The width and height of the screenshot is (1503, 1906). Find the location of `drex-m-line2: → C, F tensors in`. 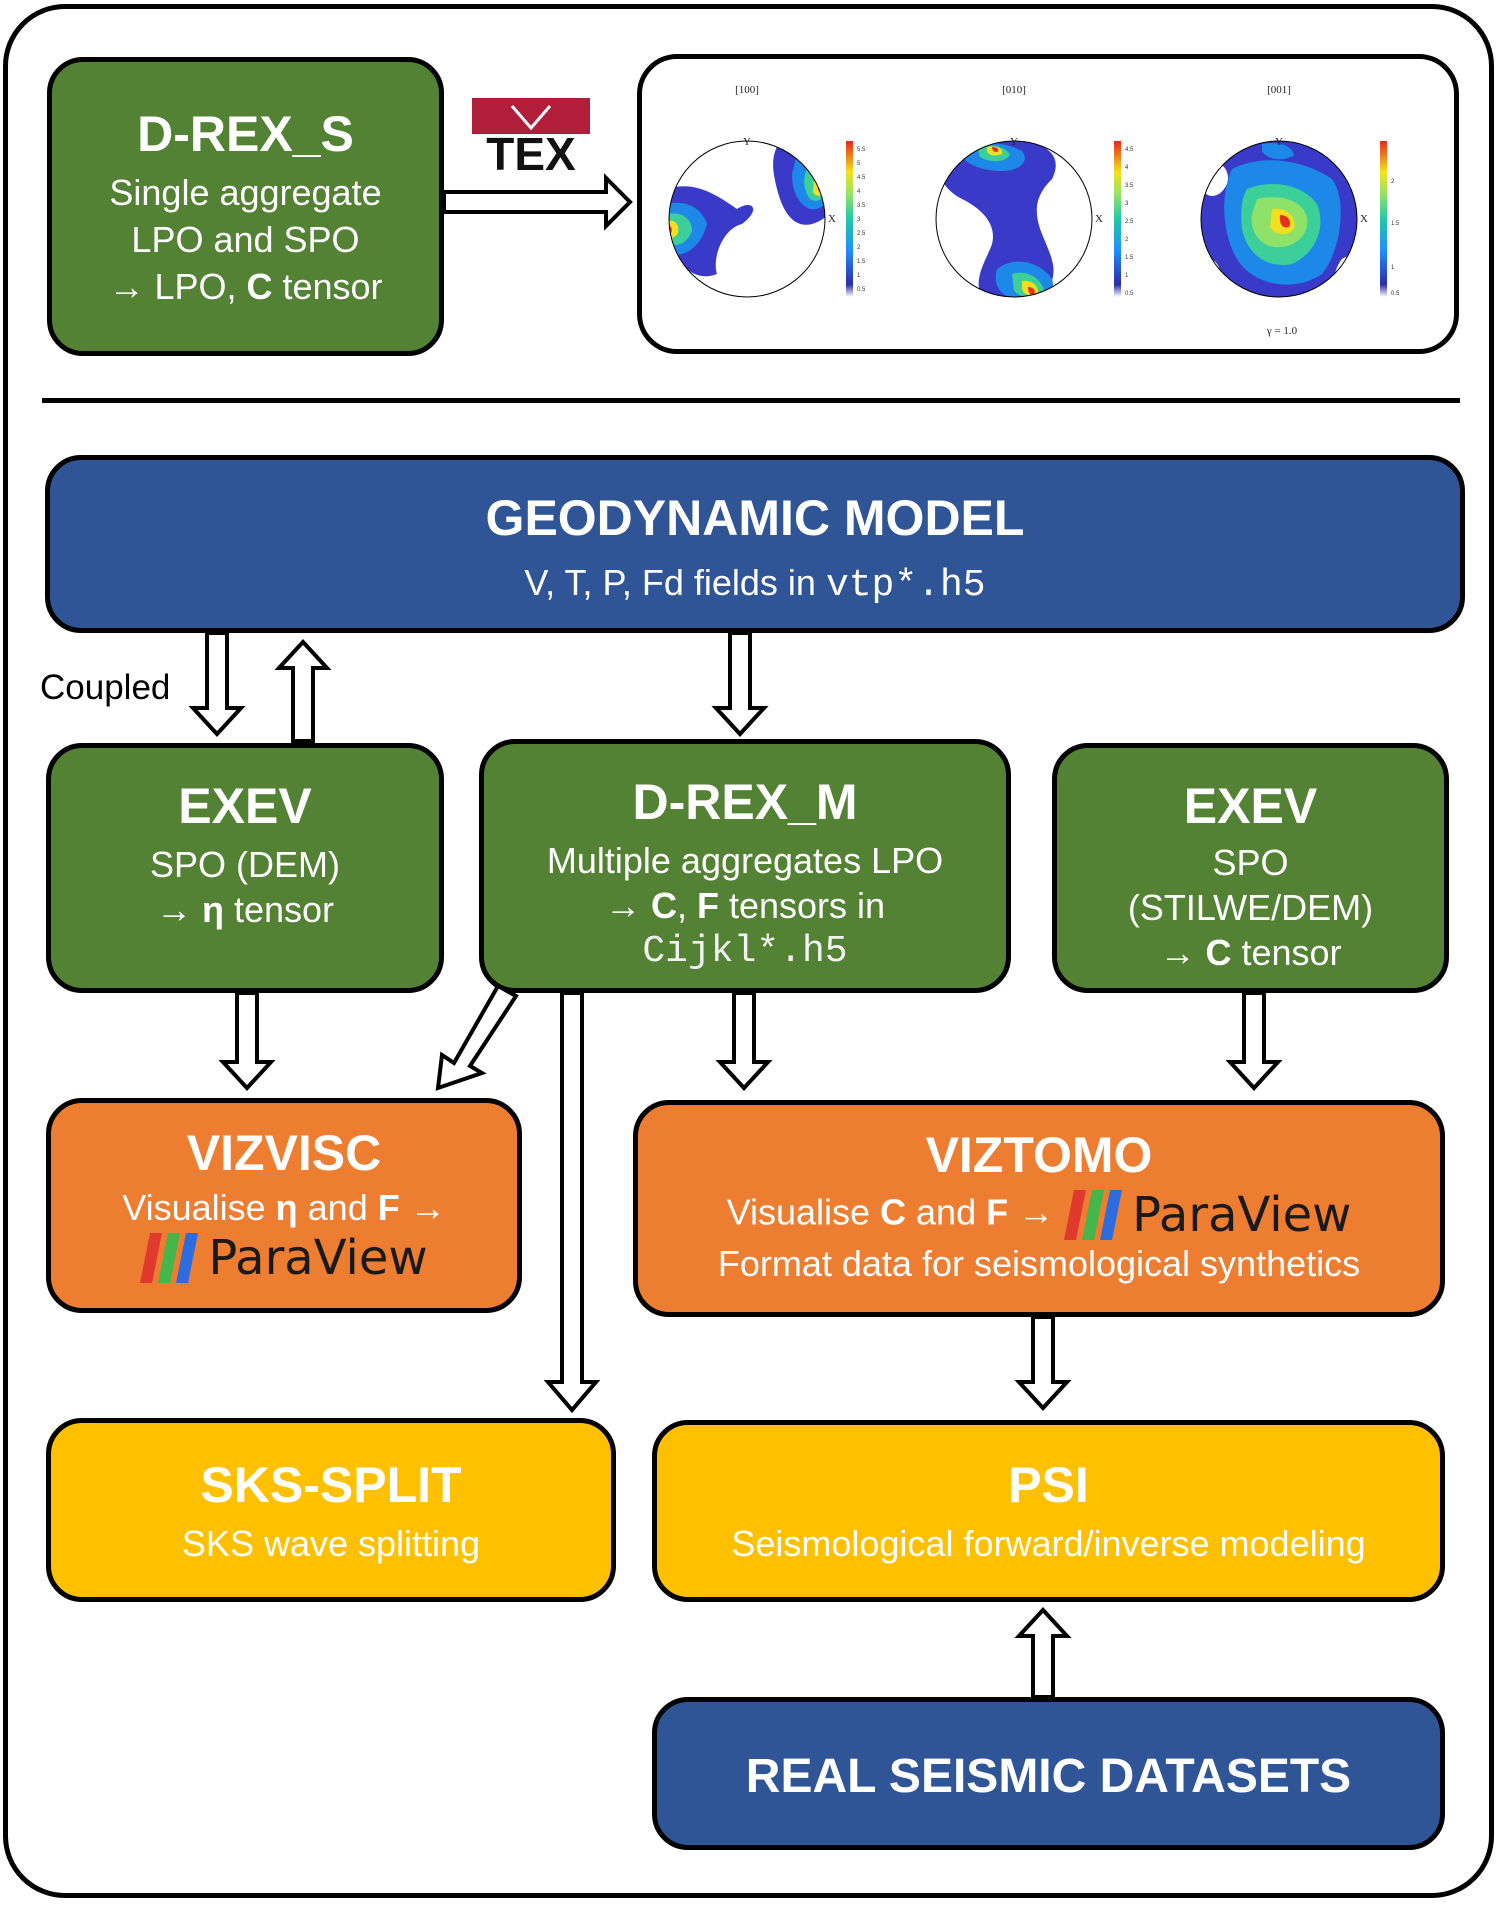

drex-m-line2: → C, F tensors in is located at coordinates (745, 905).